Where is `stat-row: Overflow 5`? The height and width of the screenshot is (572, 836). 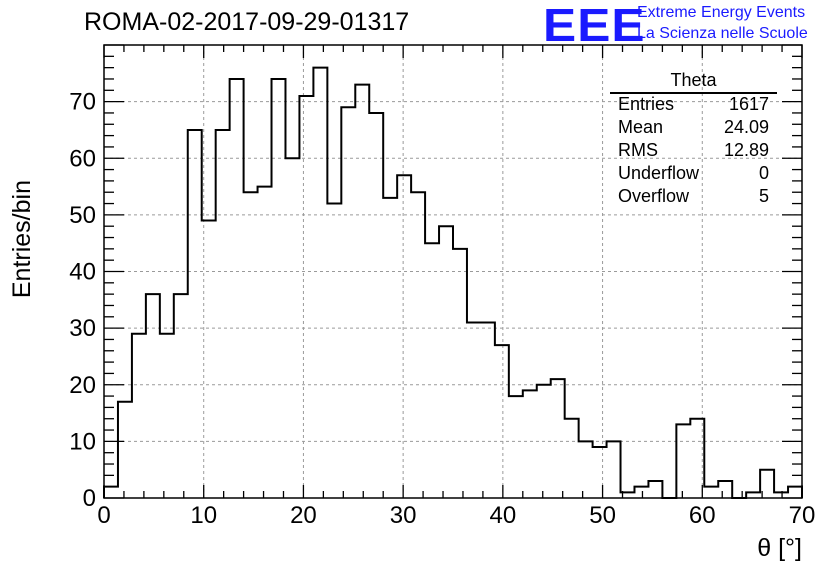
stat-row: Overflow 5 is located at coordinates (693, 197).